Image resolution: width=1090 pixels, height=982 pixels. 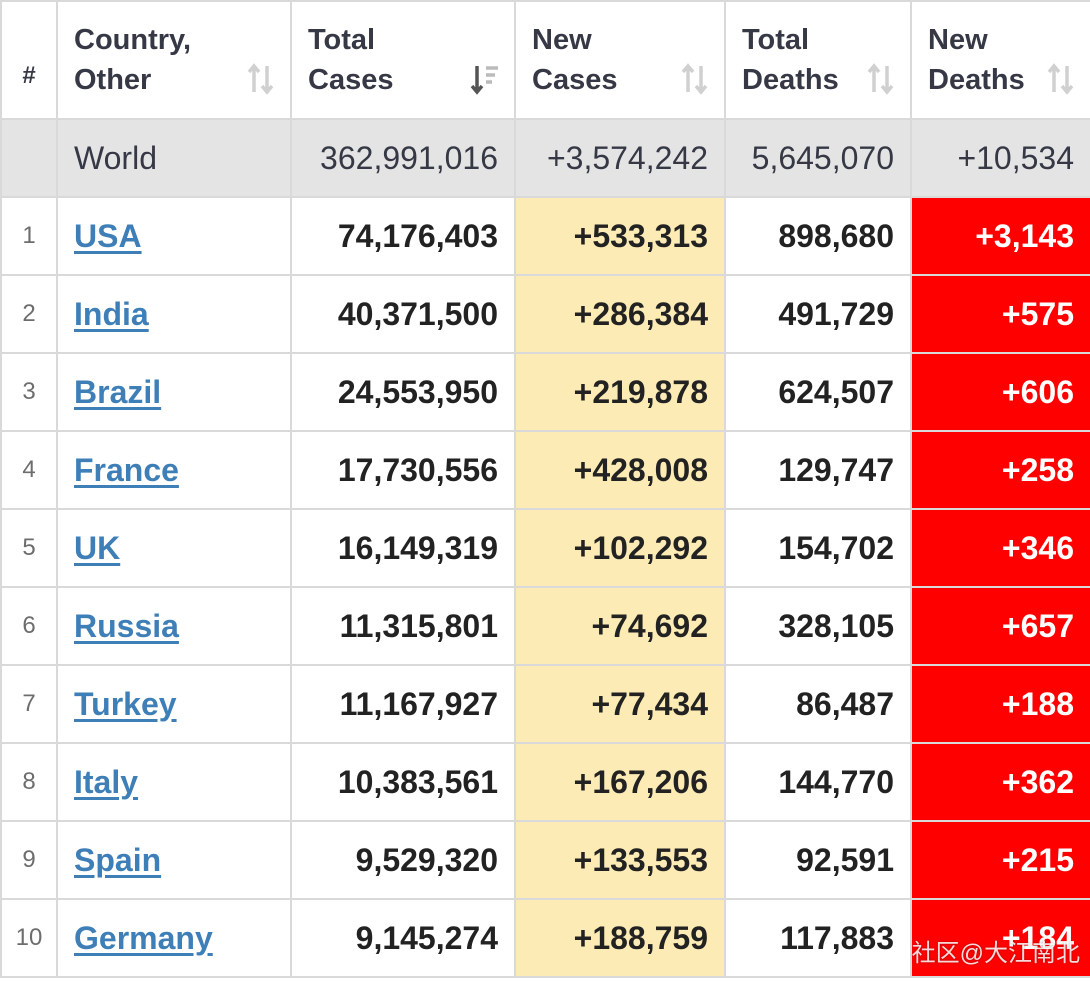 What do you see at coordinates (1000, 938) in the screenshot?
I see `new-deaths-cell: +184` at bounding box center [1000, 938].